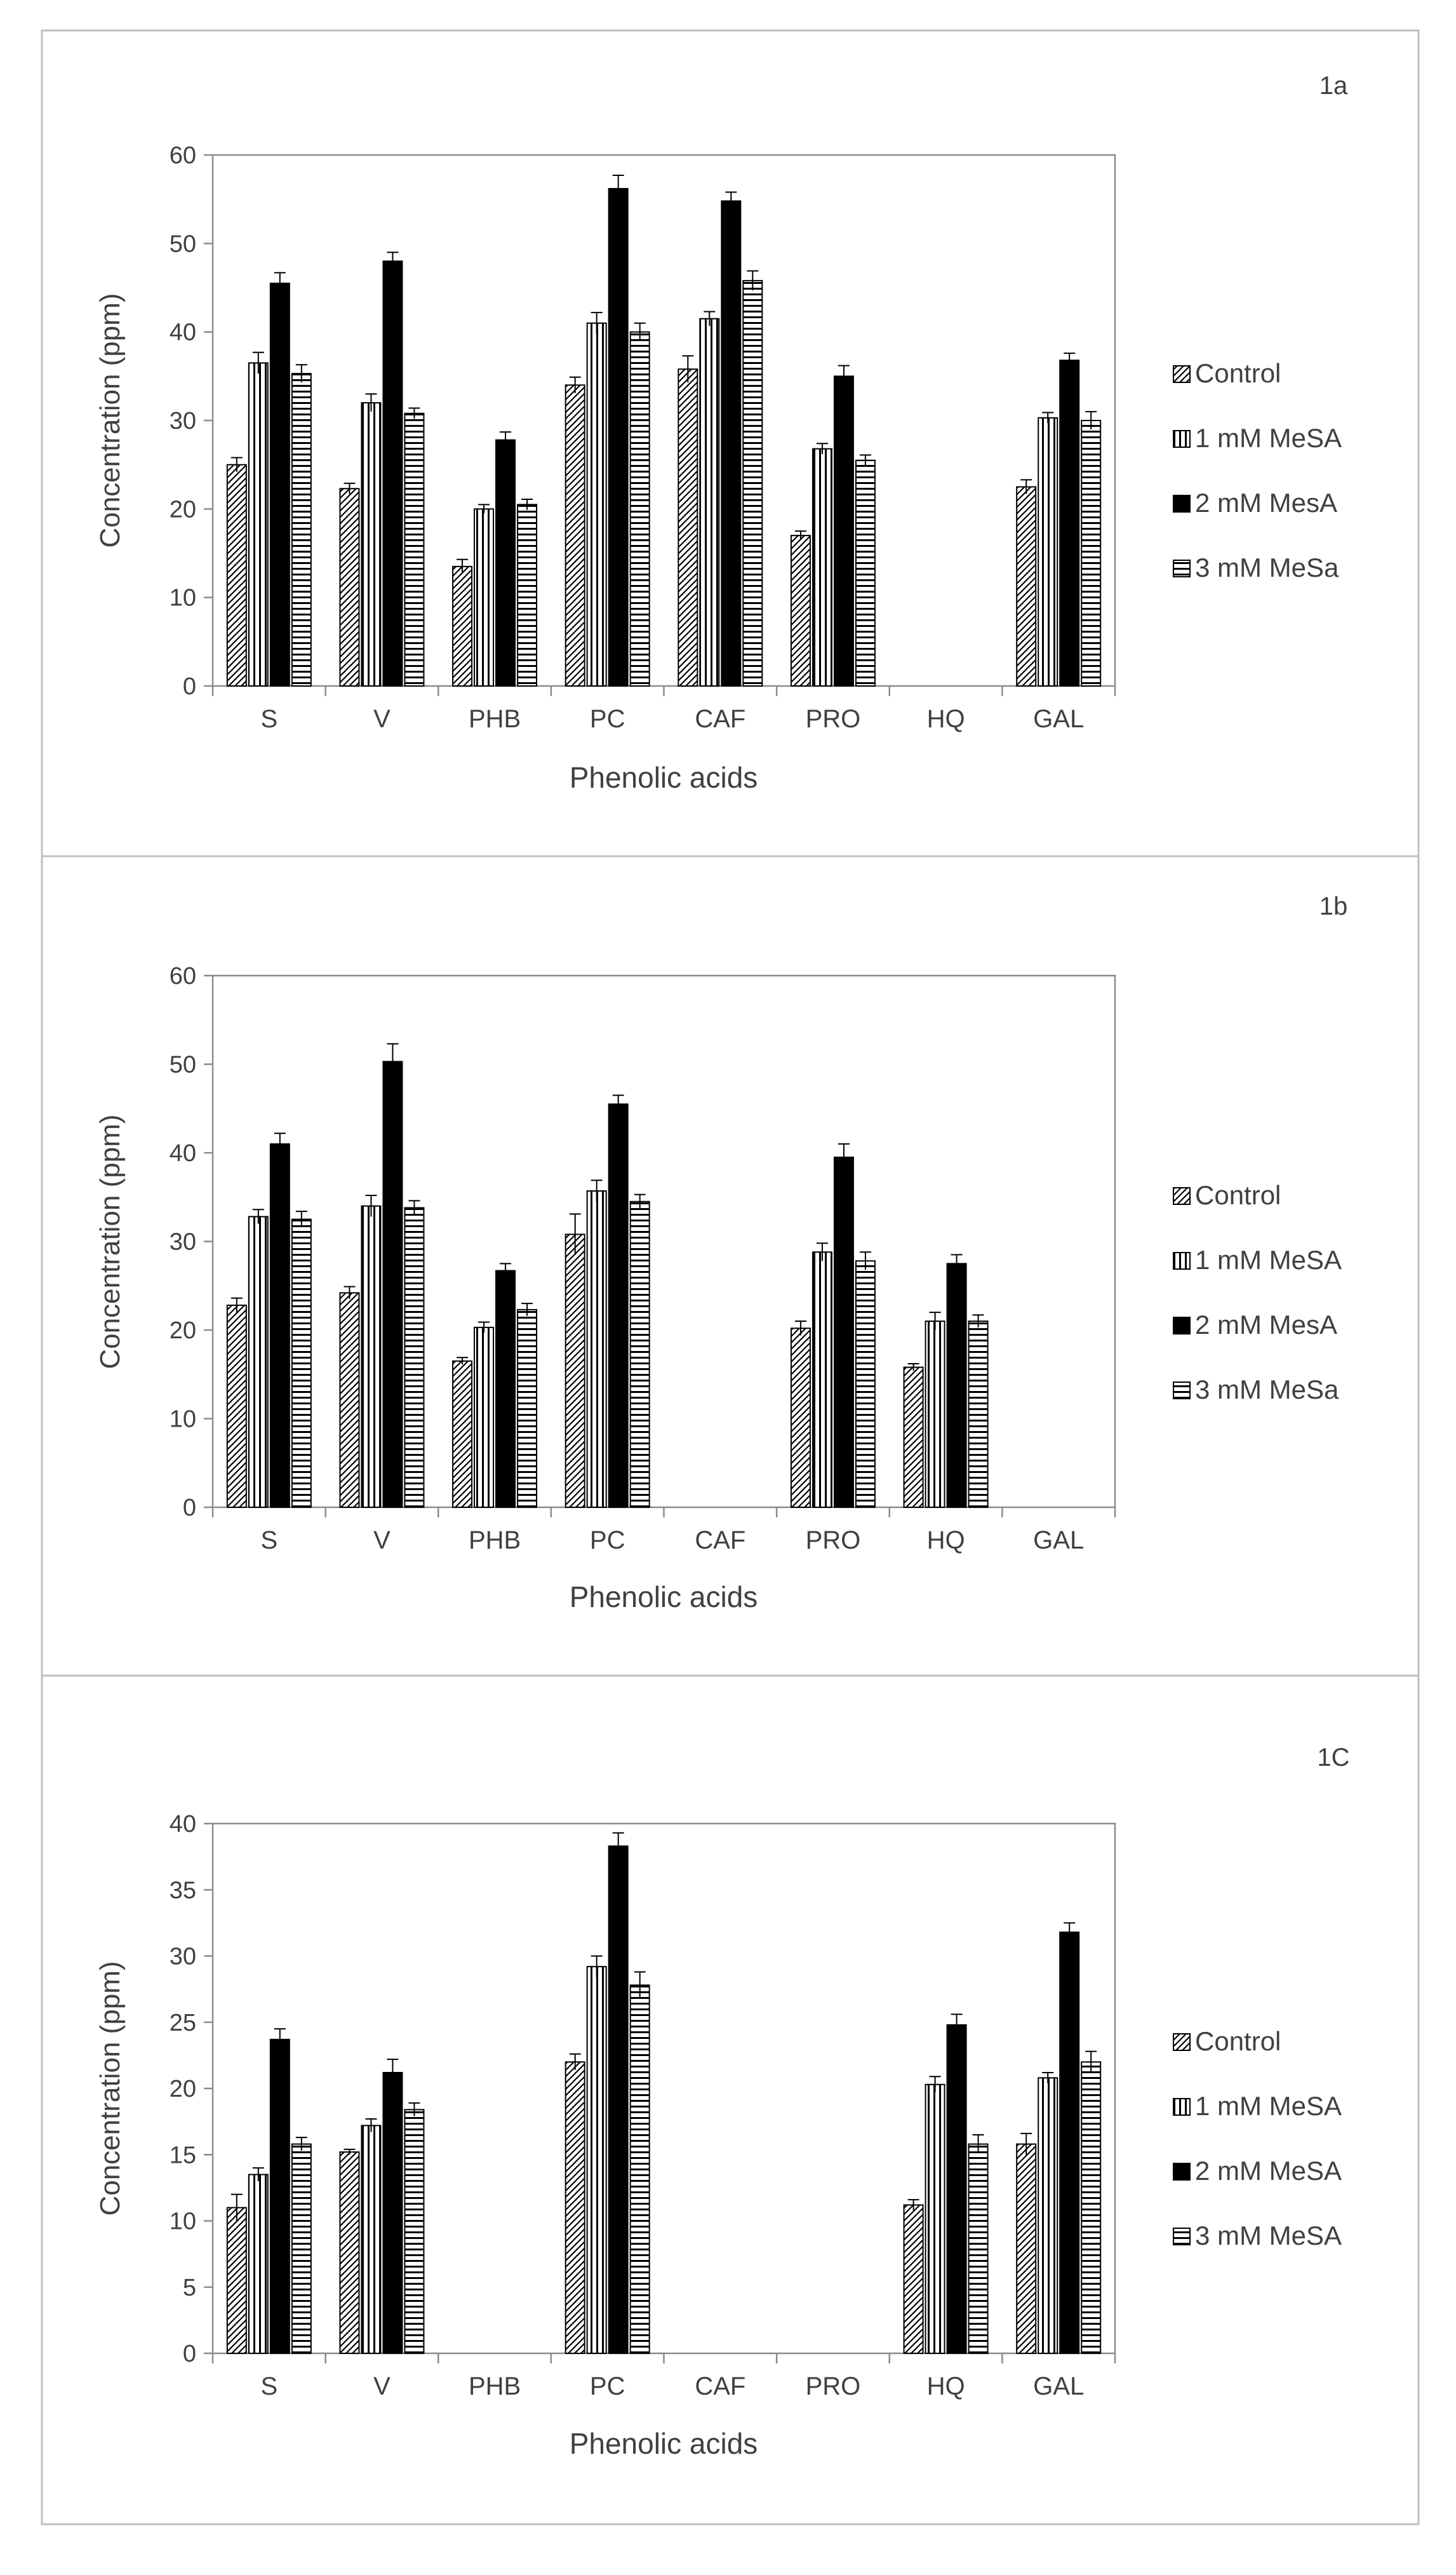  What do you see at coordinates (1266, 1325) in the screenshot?
I see `legend-label: 2 mM MesA` at bounding box center [1266, 1325].